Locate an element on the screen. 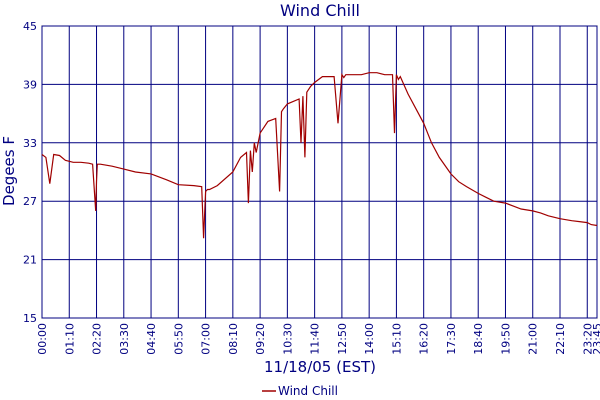 The width and height of the screenshot is (600, 400). y-tick-label: 21 is located at coordinates (30, 260).